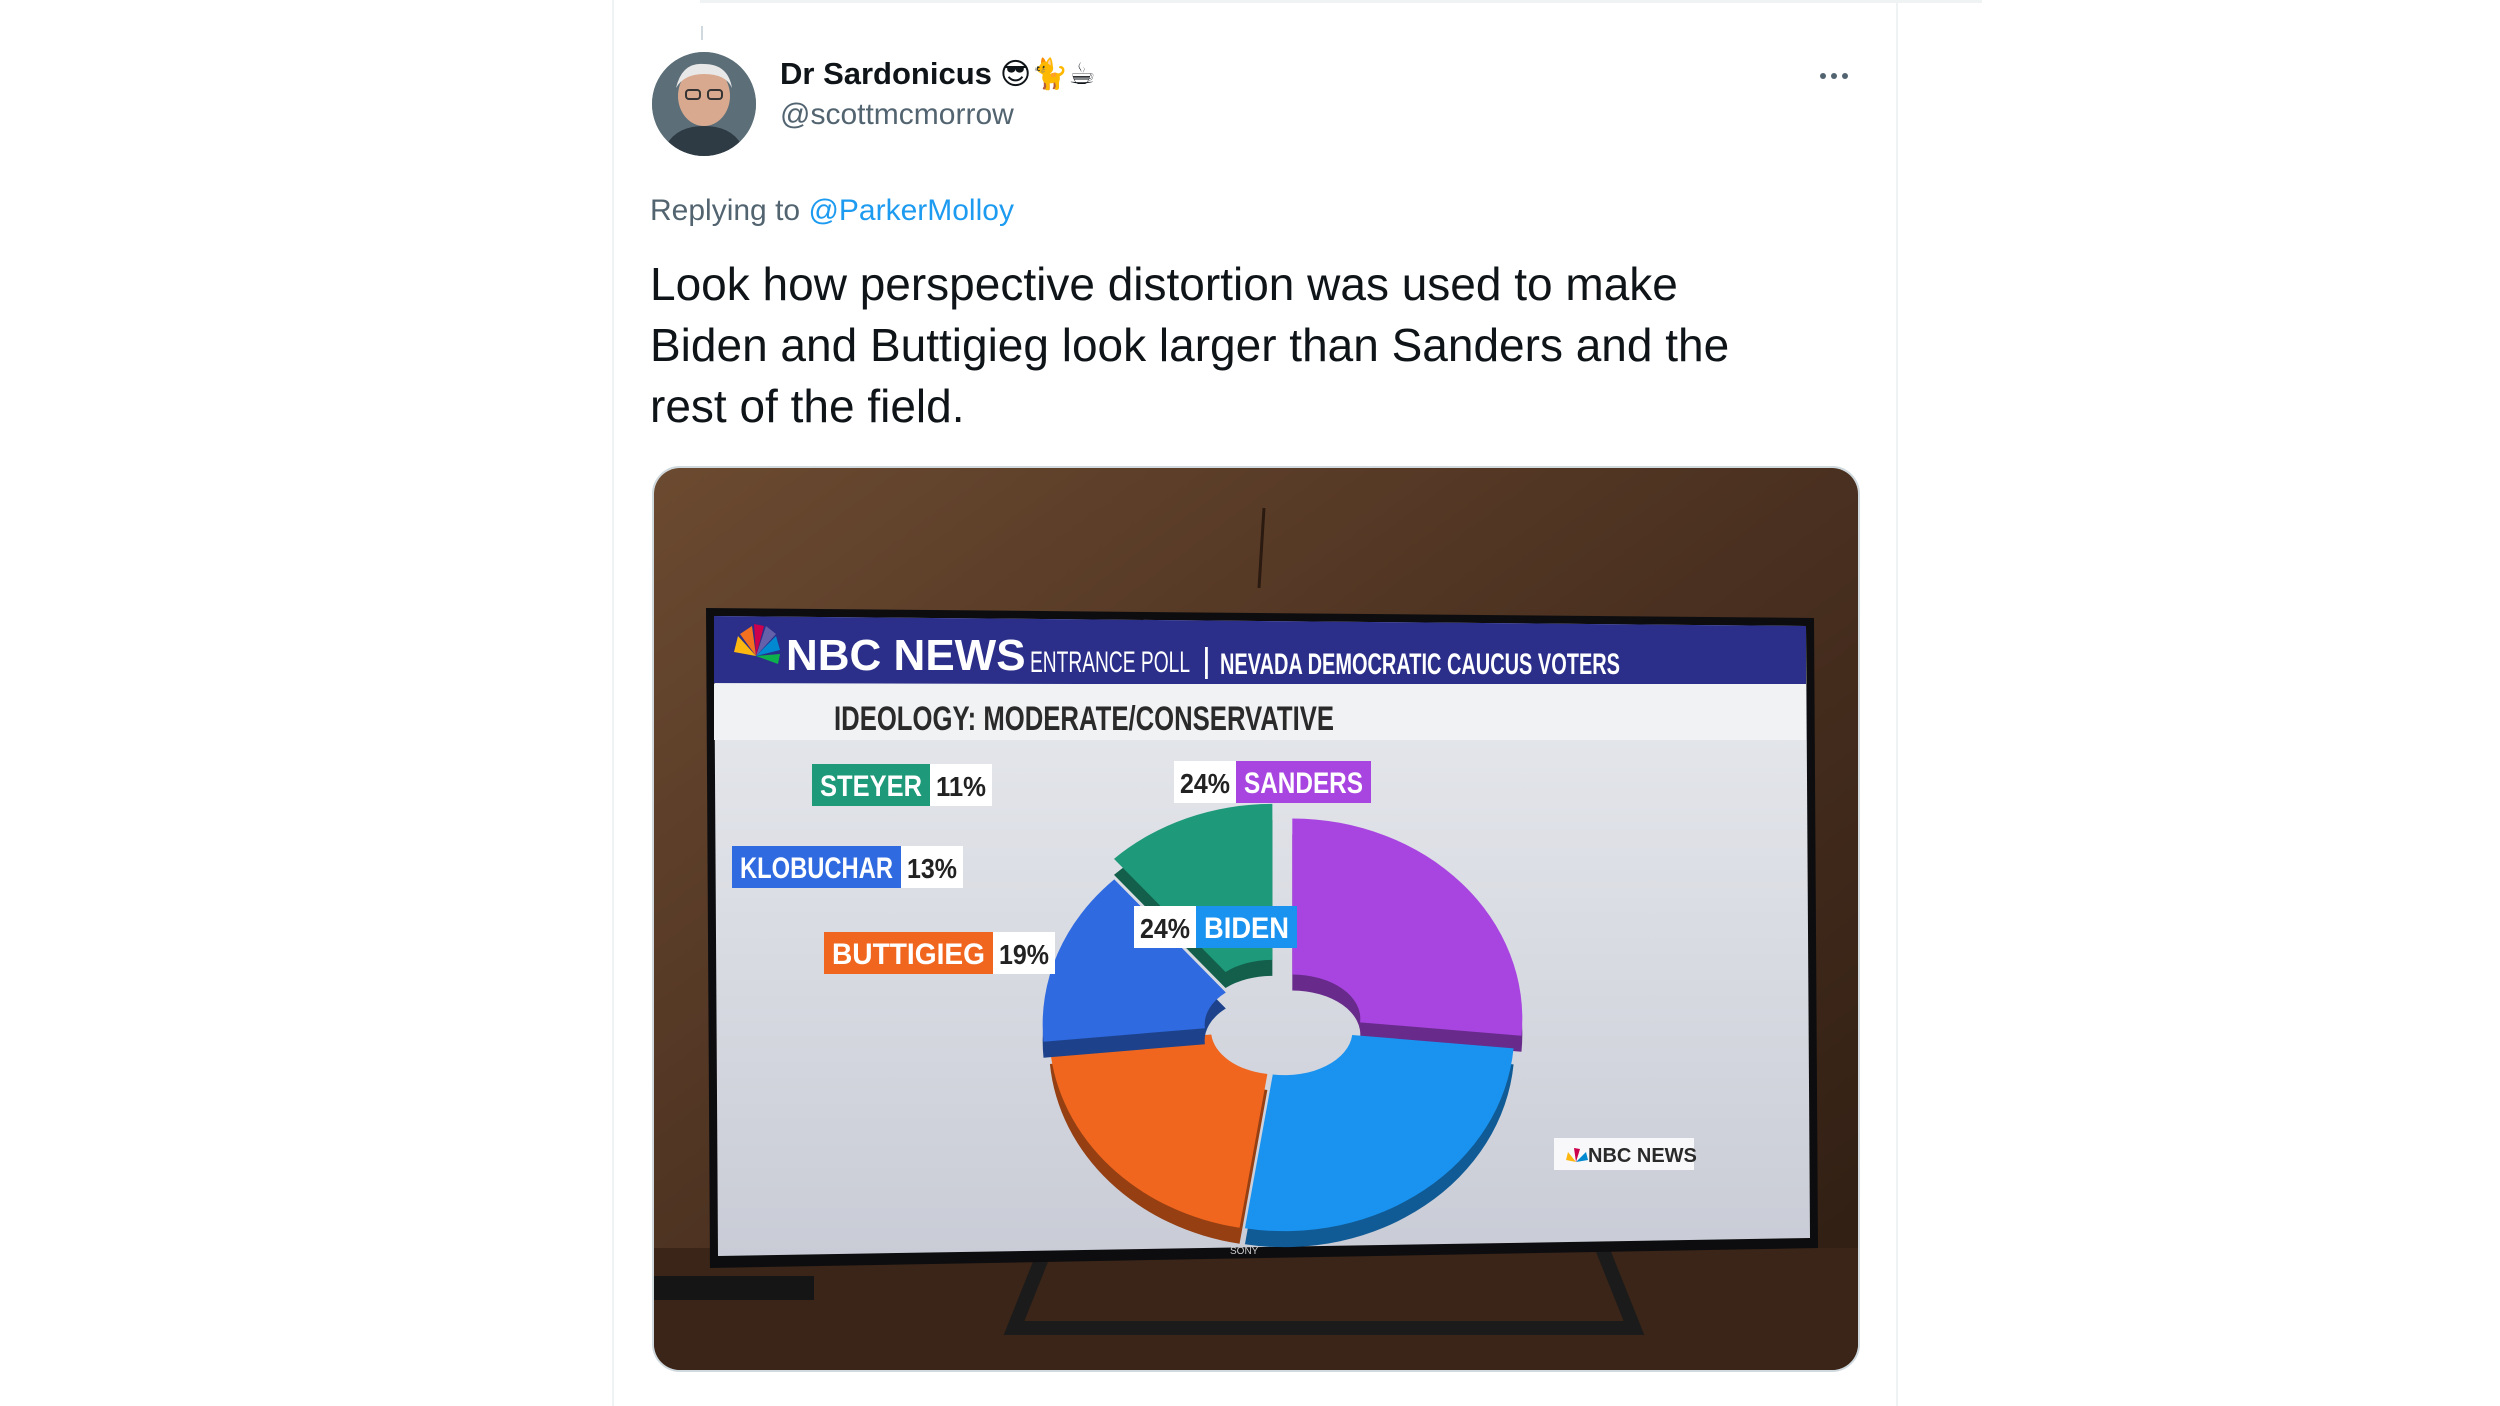 The width and height of the screenshot is (2500, 1406). Describe the element at coordinates (1840, 76) in the screenshot. I see `more-options-icon` at that location.